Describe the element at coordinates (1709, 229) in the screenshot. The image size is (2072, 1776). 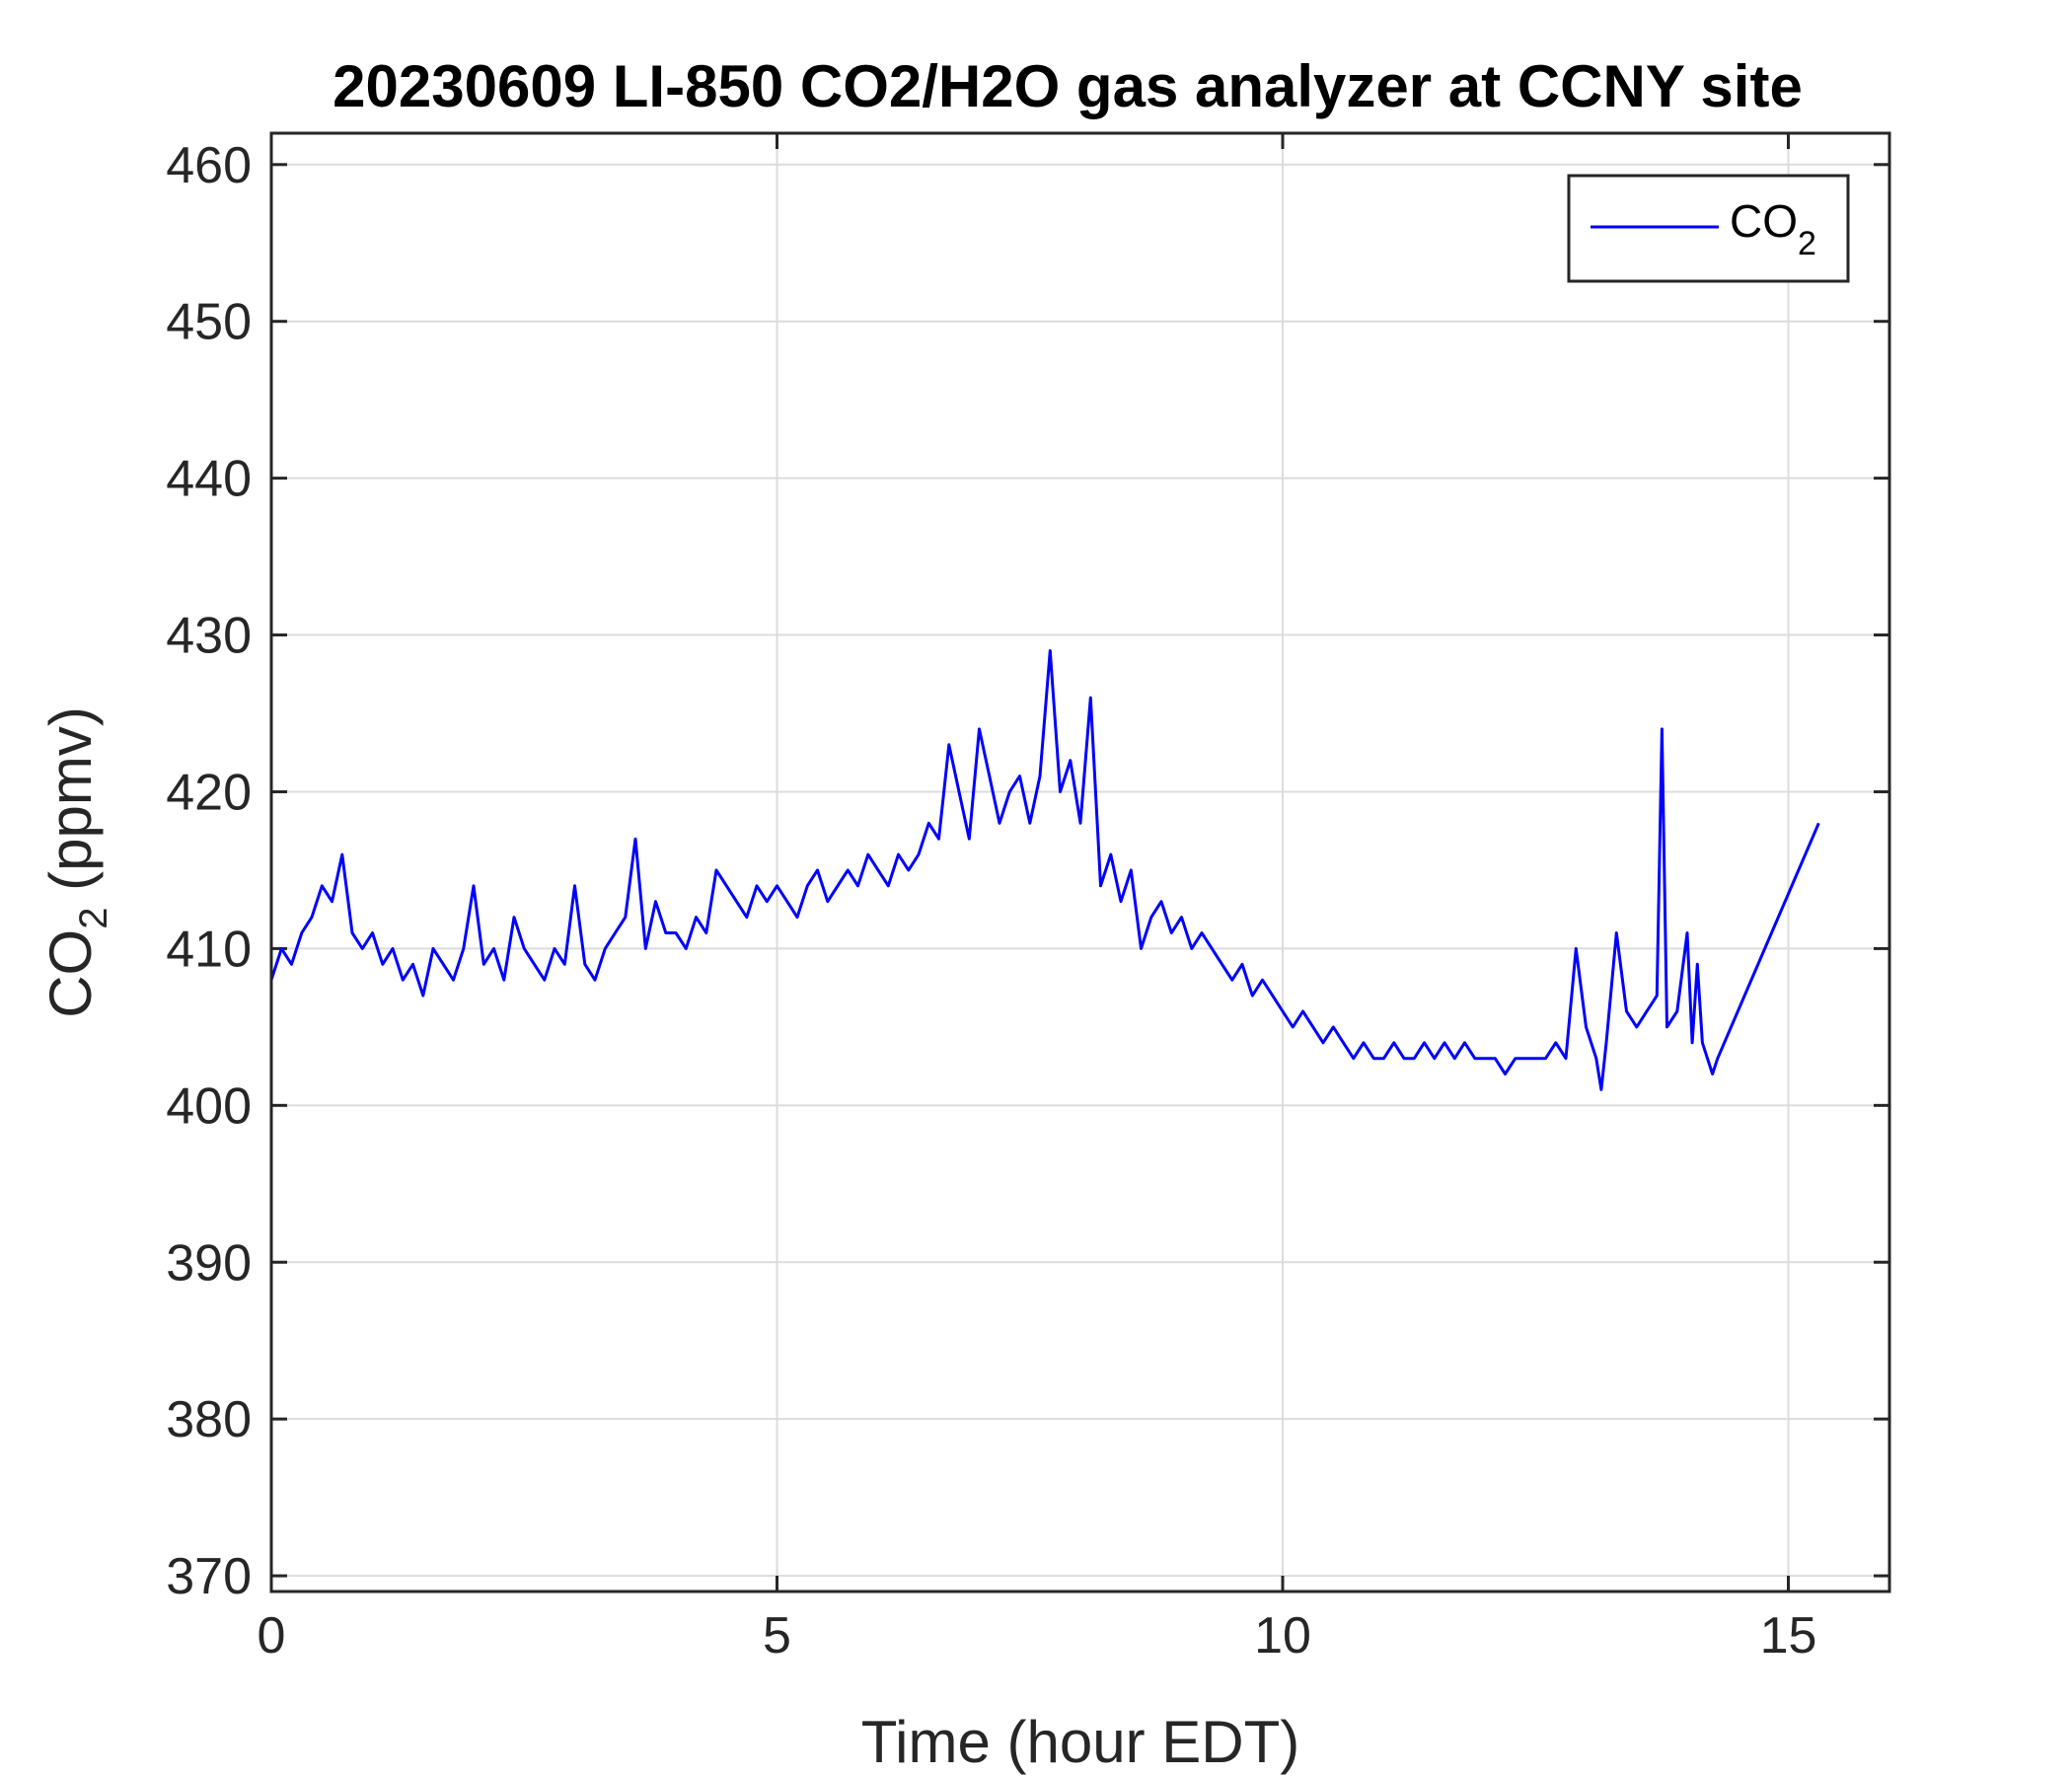
I see `legend: CO2` at that location.